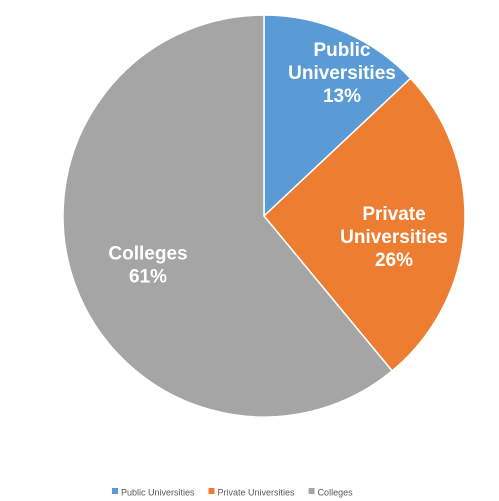 The height and width of the screenshot is (501, 499). Describe the element at coordinates (336, 492) in the screenshot. I see `legend-label: Colleges` at that location.